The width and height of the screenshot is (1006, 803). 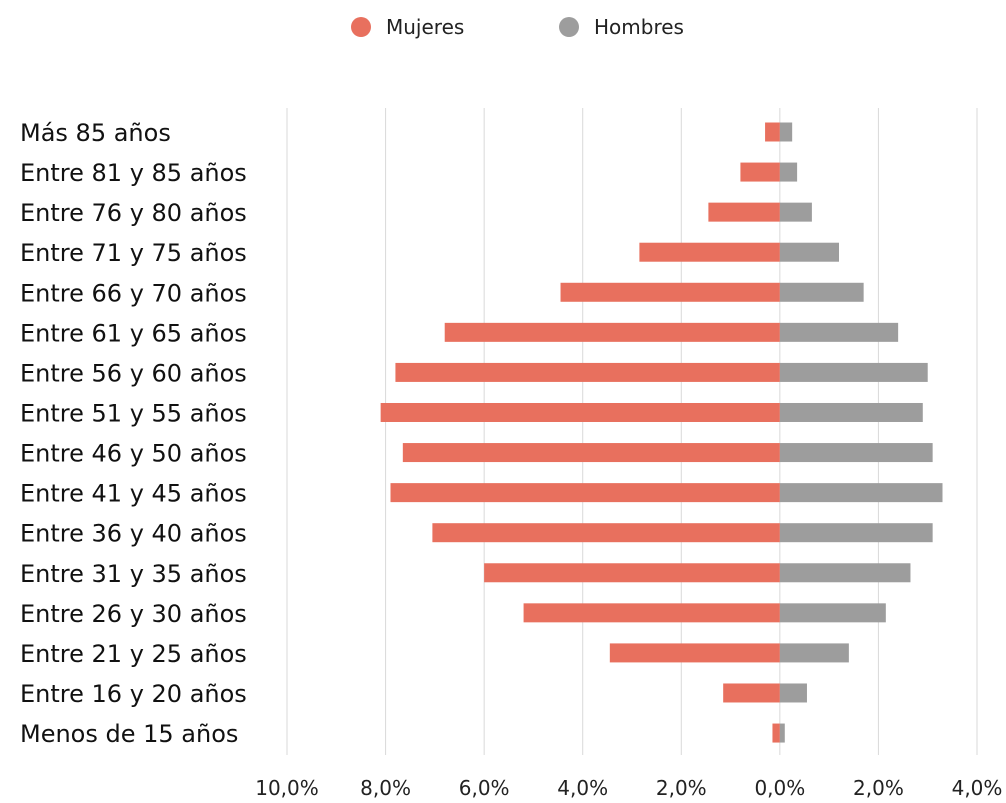 What do you see at coordinates (821, 292) in the screenshot?
I see `bar-hombres-entre-66-y-70-anos` at bounding box center [821, 292].